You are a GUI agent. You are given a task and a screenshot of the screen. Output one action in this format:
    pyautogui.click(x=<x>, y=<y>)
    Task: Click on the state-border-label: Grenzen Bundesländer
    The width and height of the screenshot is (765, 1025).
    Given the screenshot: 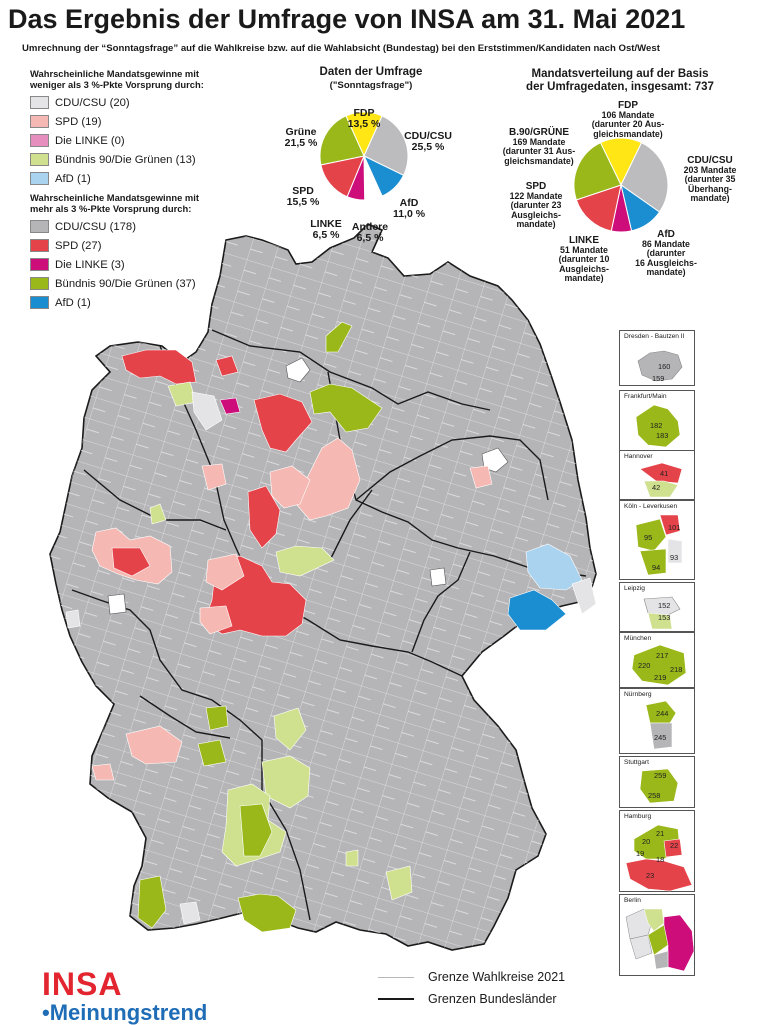 What is the action you would take?
    pyautogui.click(x=492, y=999)
    